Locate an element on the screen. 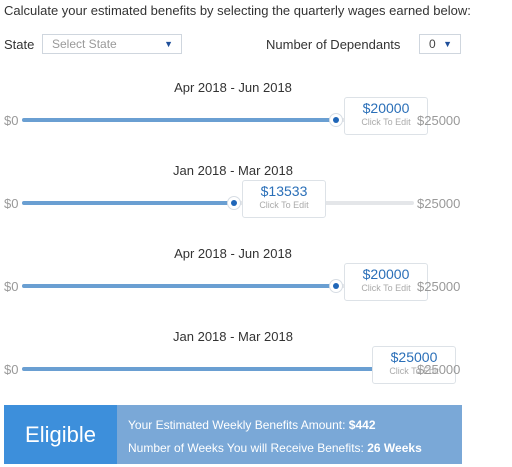 This screenshot has width=512, height=467. eligible-badge: Eligible is located at coordinates (60, 434).